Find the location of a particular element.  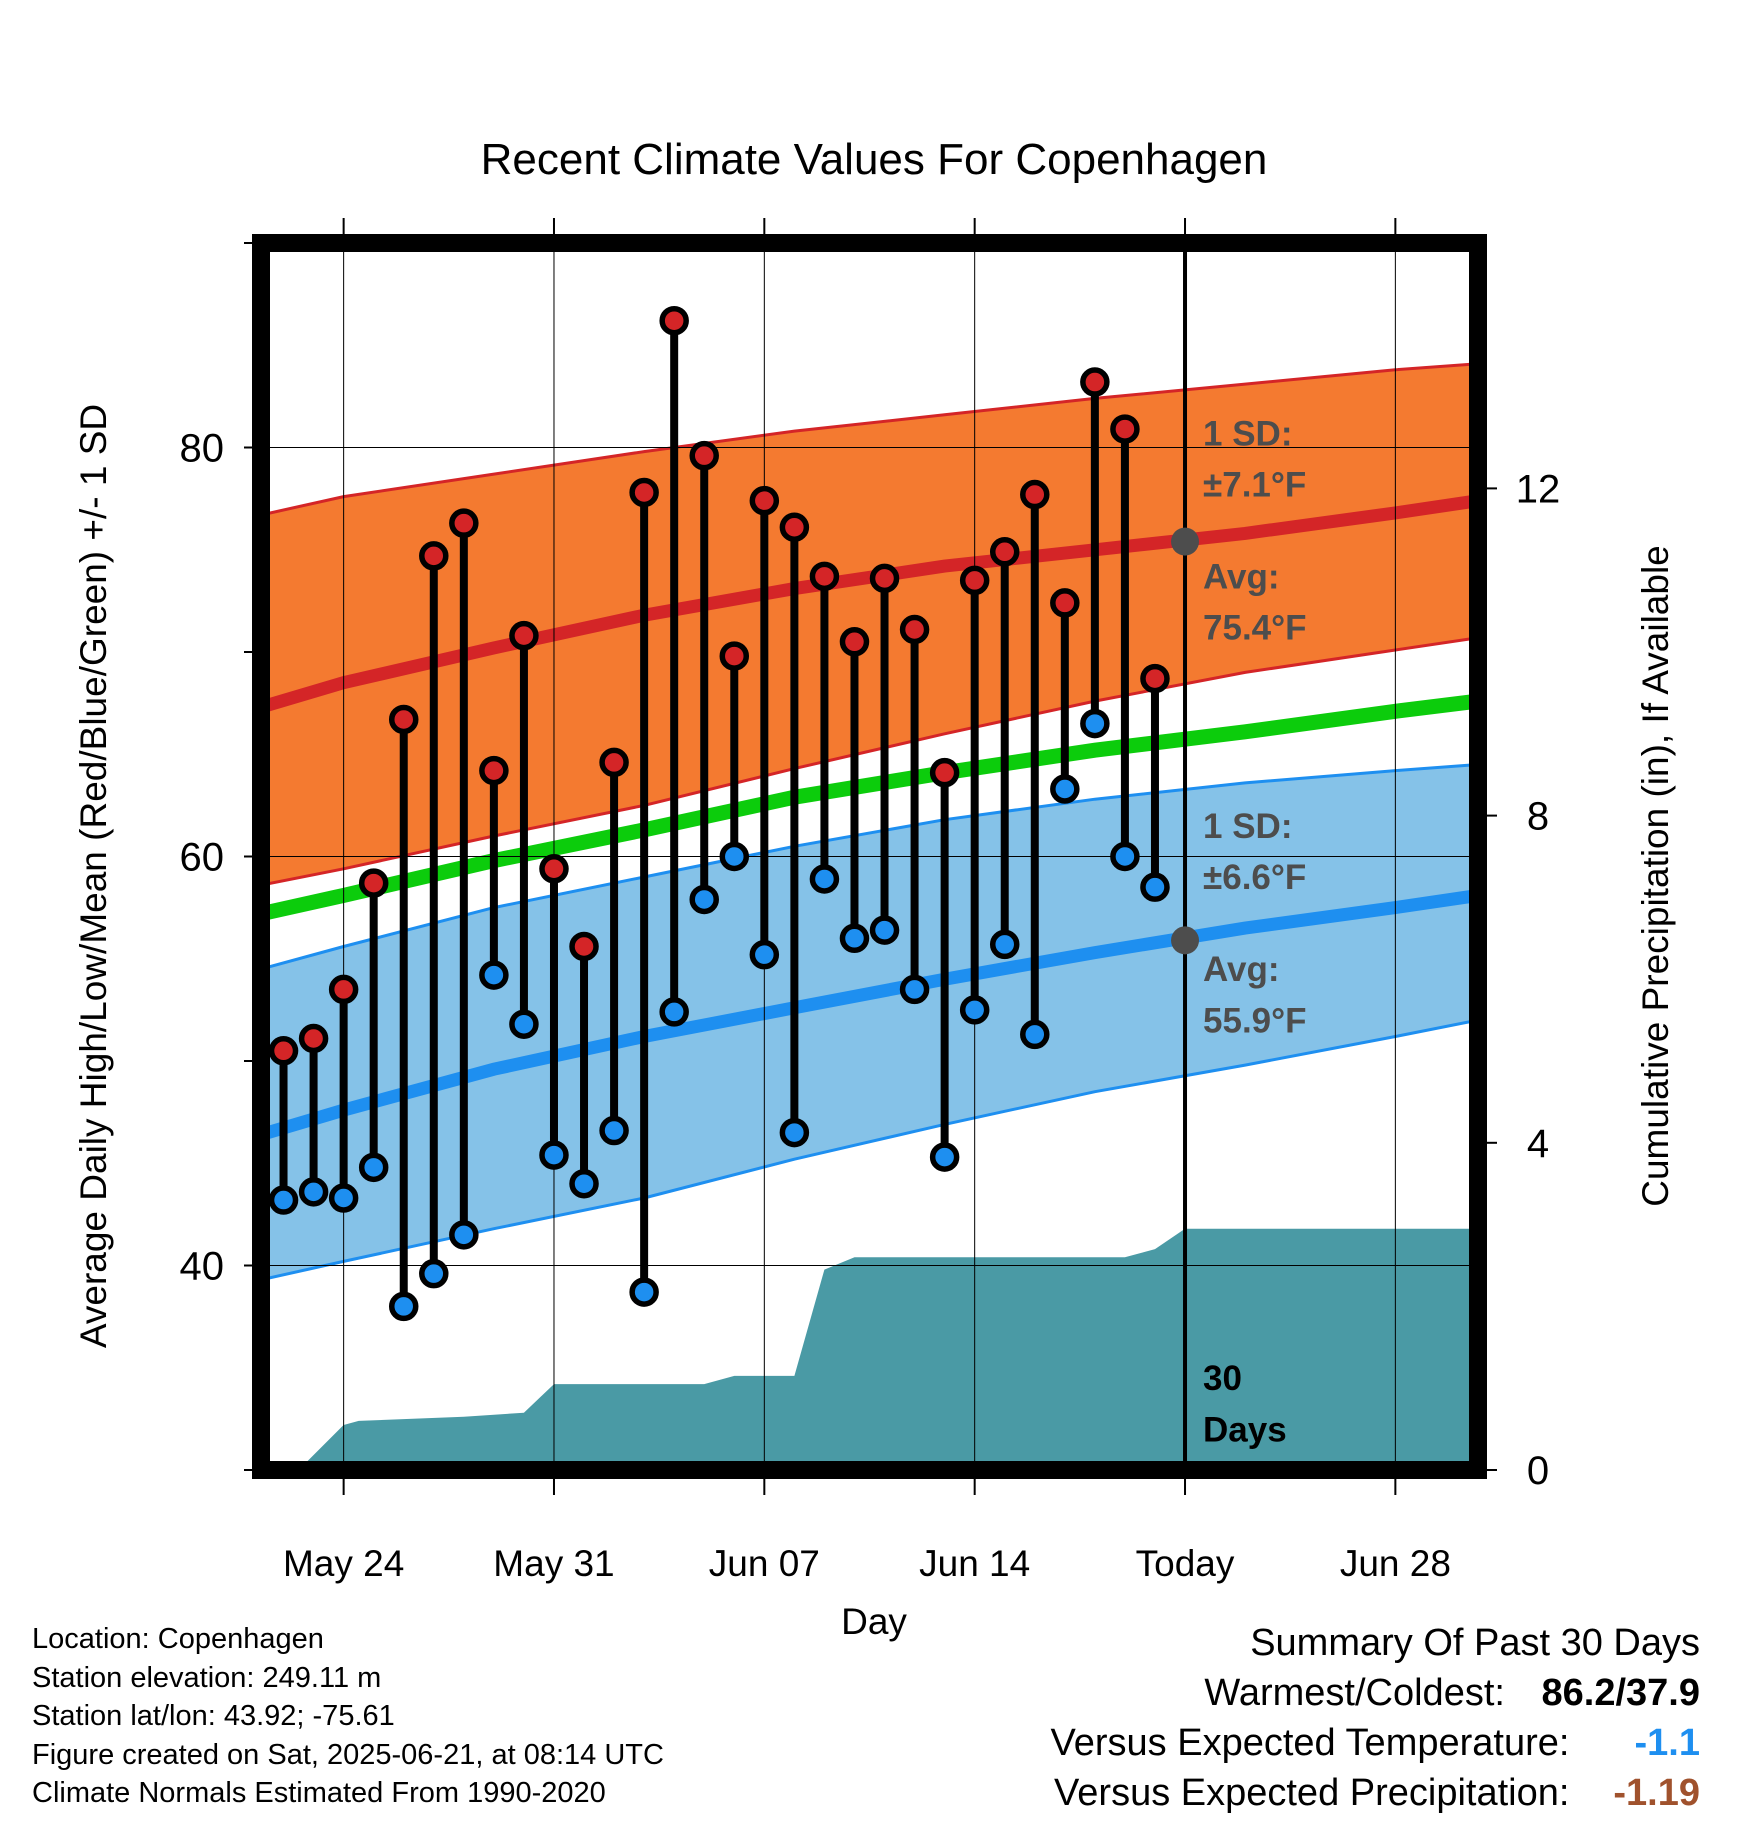

x-tick-label: Jun 28 is located at coordinates (1395, 1563).